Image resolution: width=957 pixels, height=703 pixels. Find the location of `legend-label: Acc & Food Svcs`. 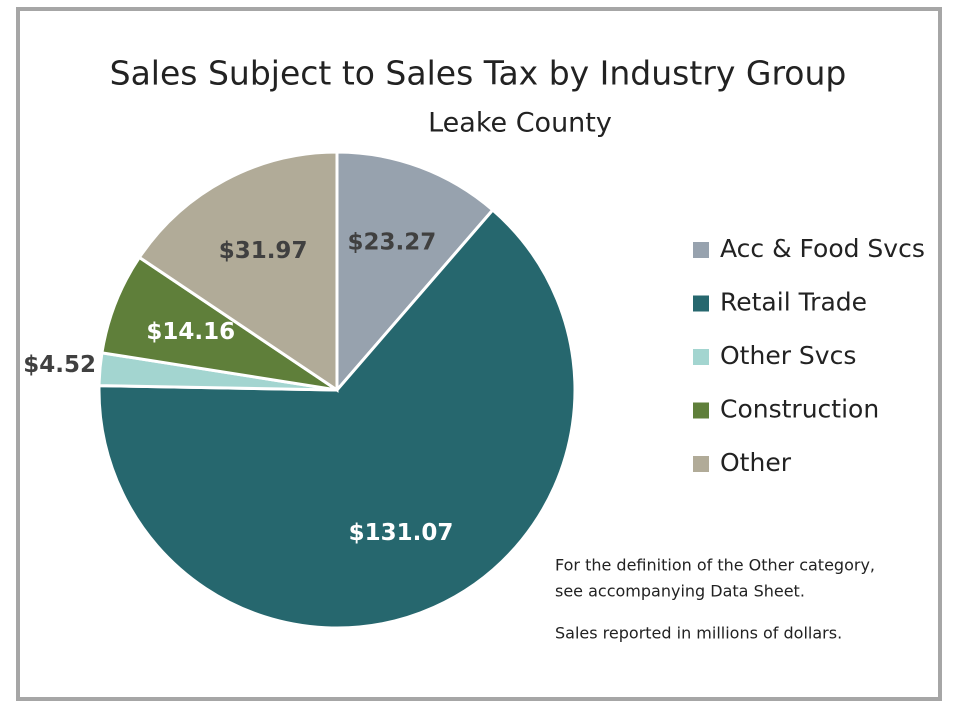

legend-label: Acc & Food Svcs is located at coordinates (822, 248).